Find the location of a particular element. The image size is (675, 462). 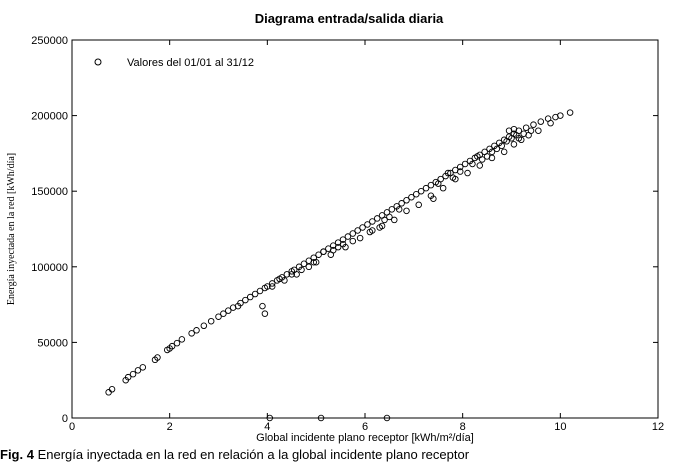

legend-marker is located at coordinates (98, 62).